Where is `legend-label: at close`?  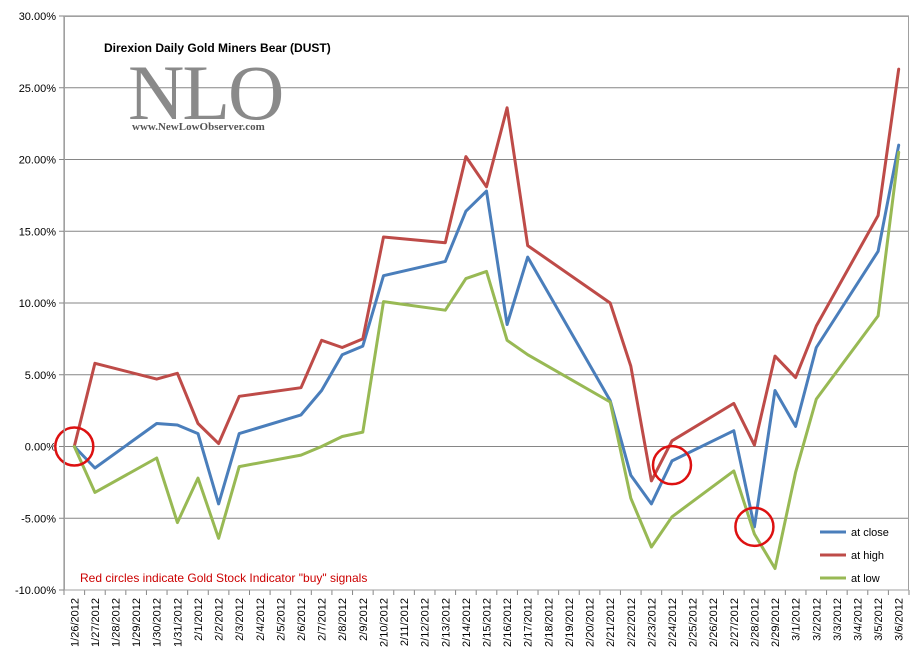
legend-label: at close is located at coordinates (870, 533).